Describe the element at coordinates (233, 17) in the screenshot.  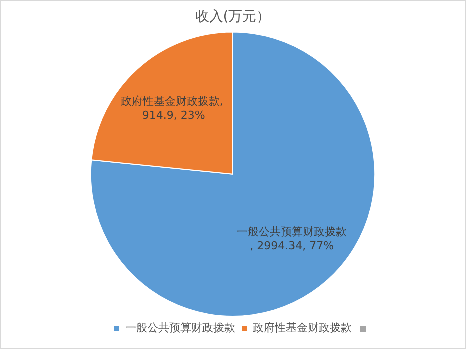
I see `chart-title: 收入(万元）` at that location.